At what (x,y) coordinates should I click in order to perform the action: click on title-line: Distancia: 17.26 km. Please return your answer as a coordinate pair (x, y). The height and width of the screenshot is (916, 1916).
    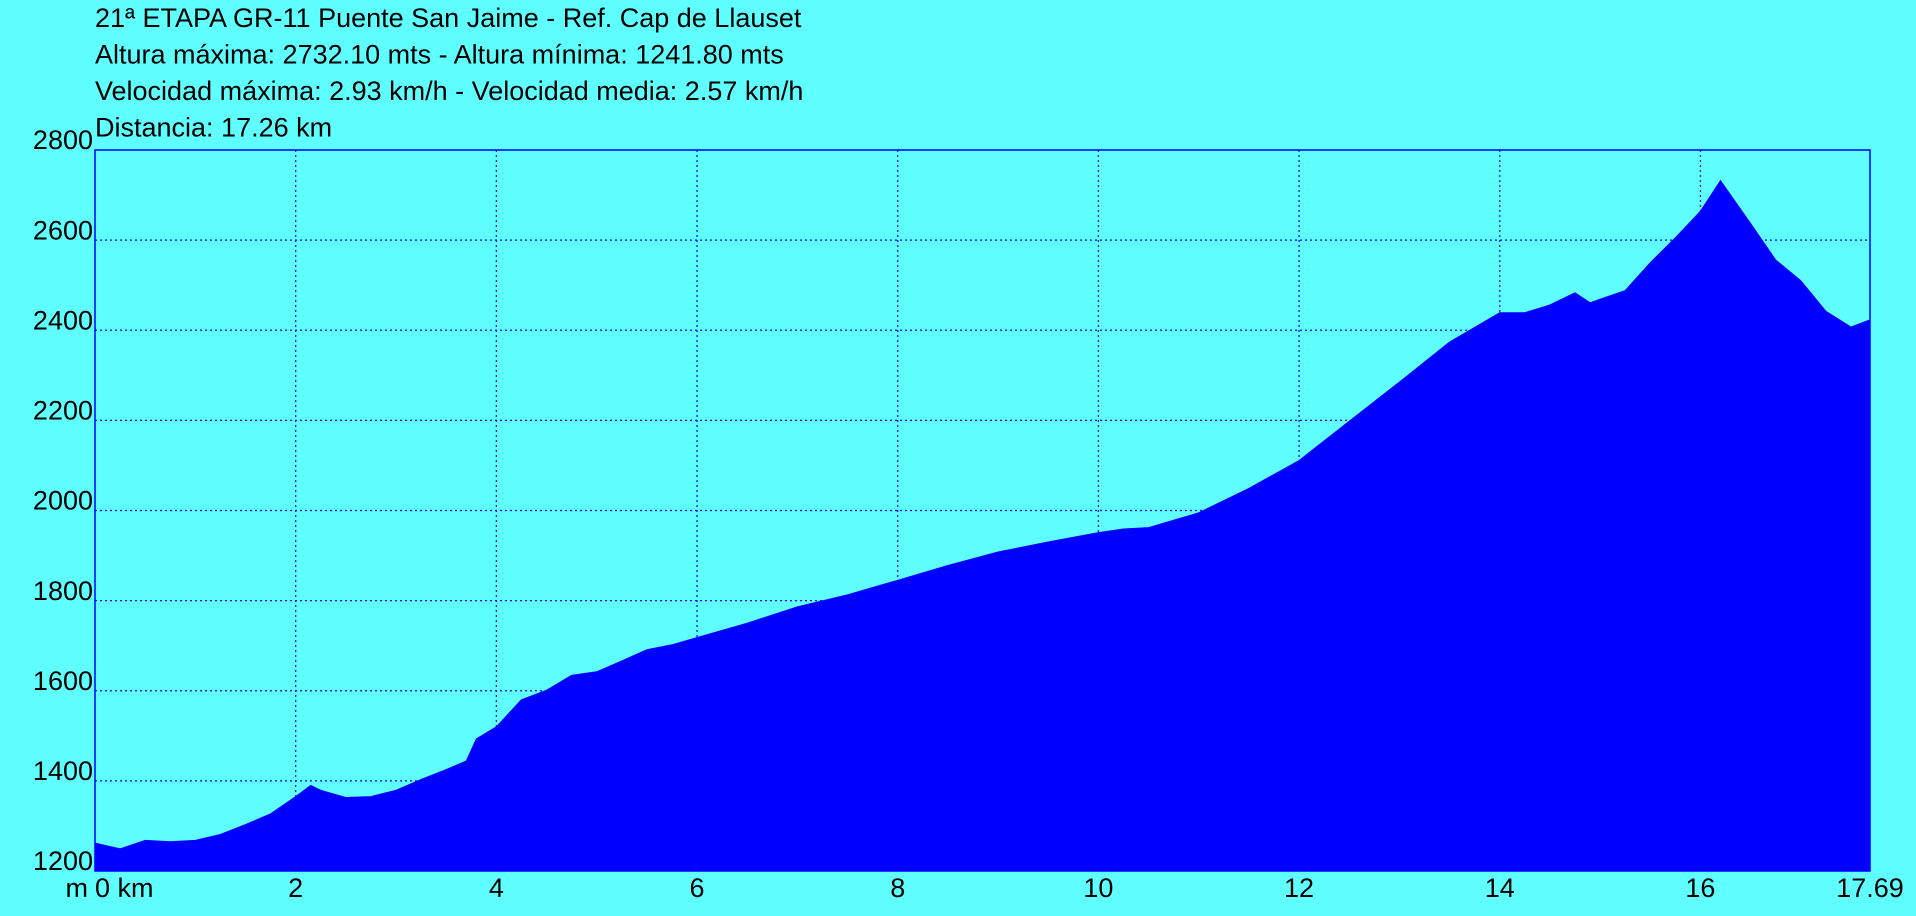
    Looking at the image, I should click on (213, 128).